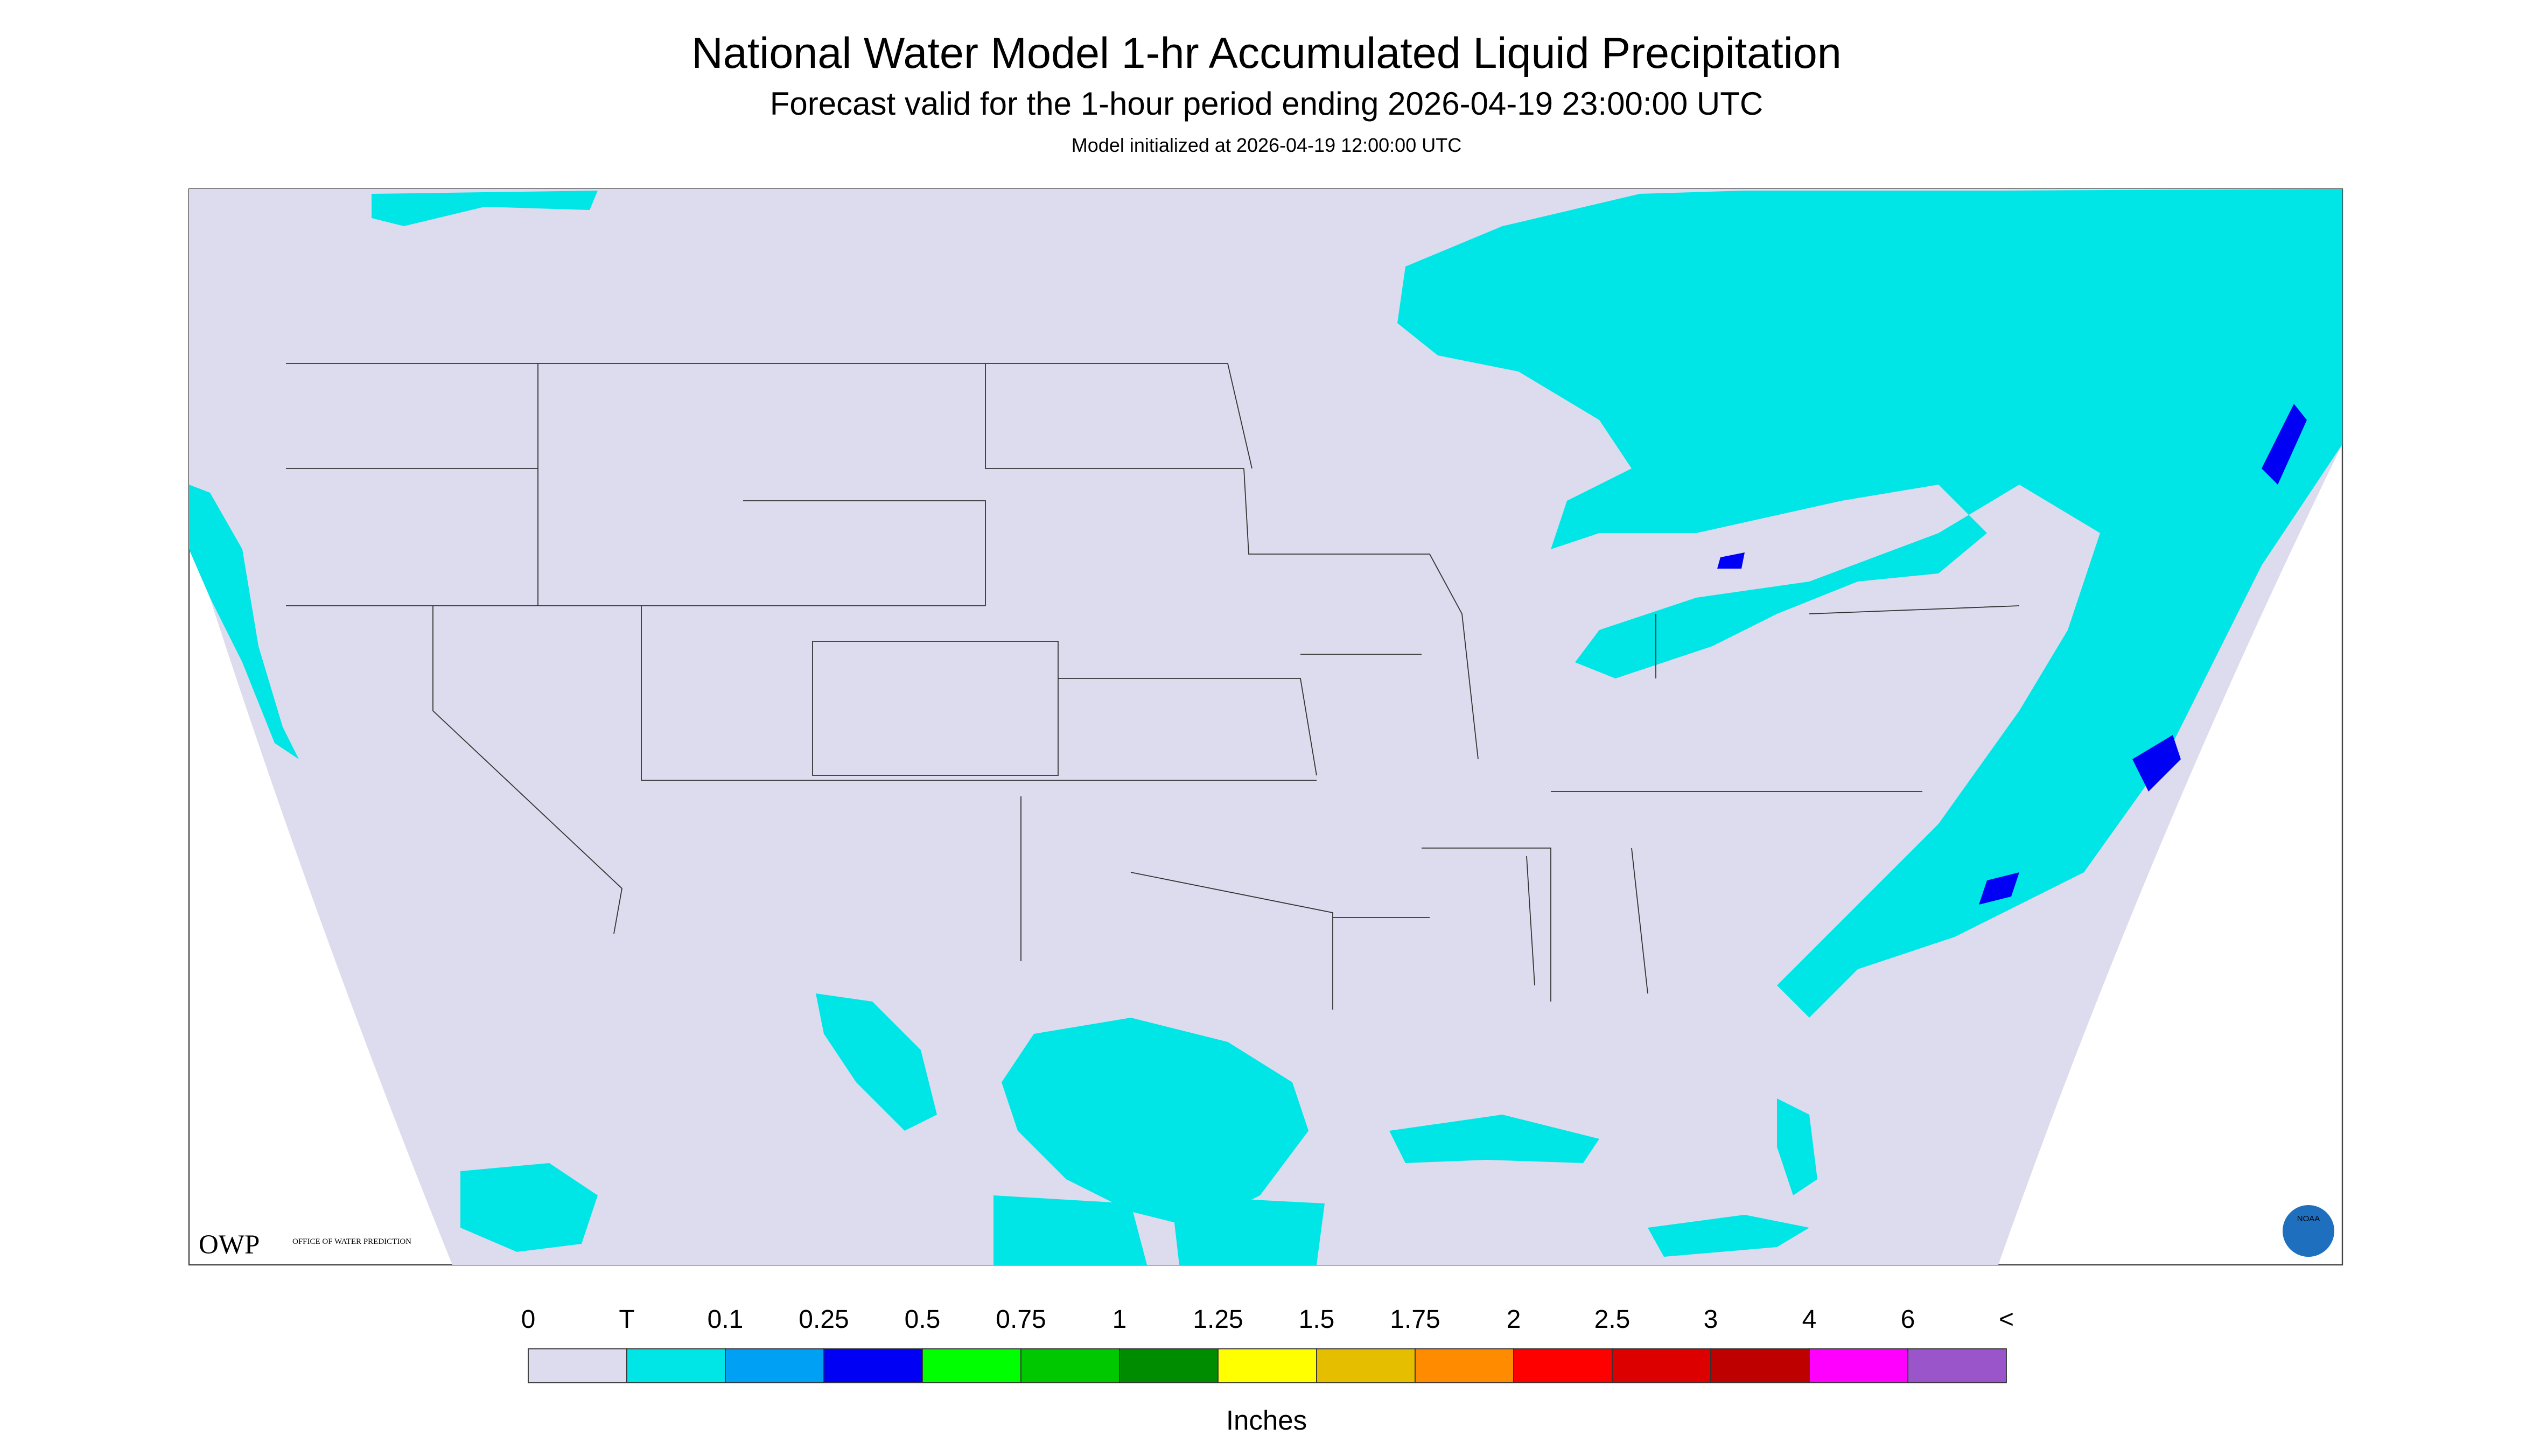 The width and height of the screenshot is (2533, 1456). What do you see at coordinates (627, 1319) in the screenshot?
I see `legend-label: T` at bounding box center [627, 1319].